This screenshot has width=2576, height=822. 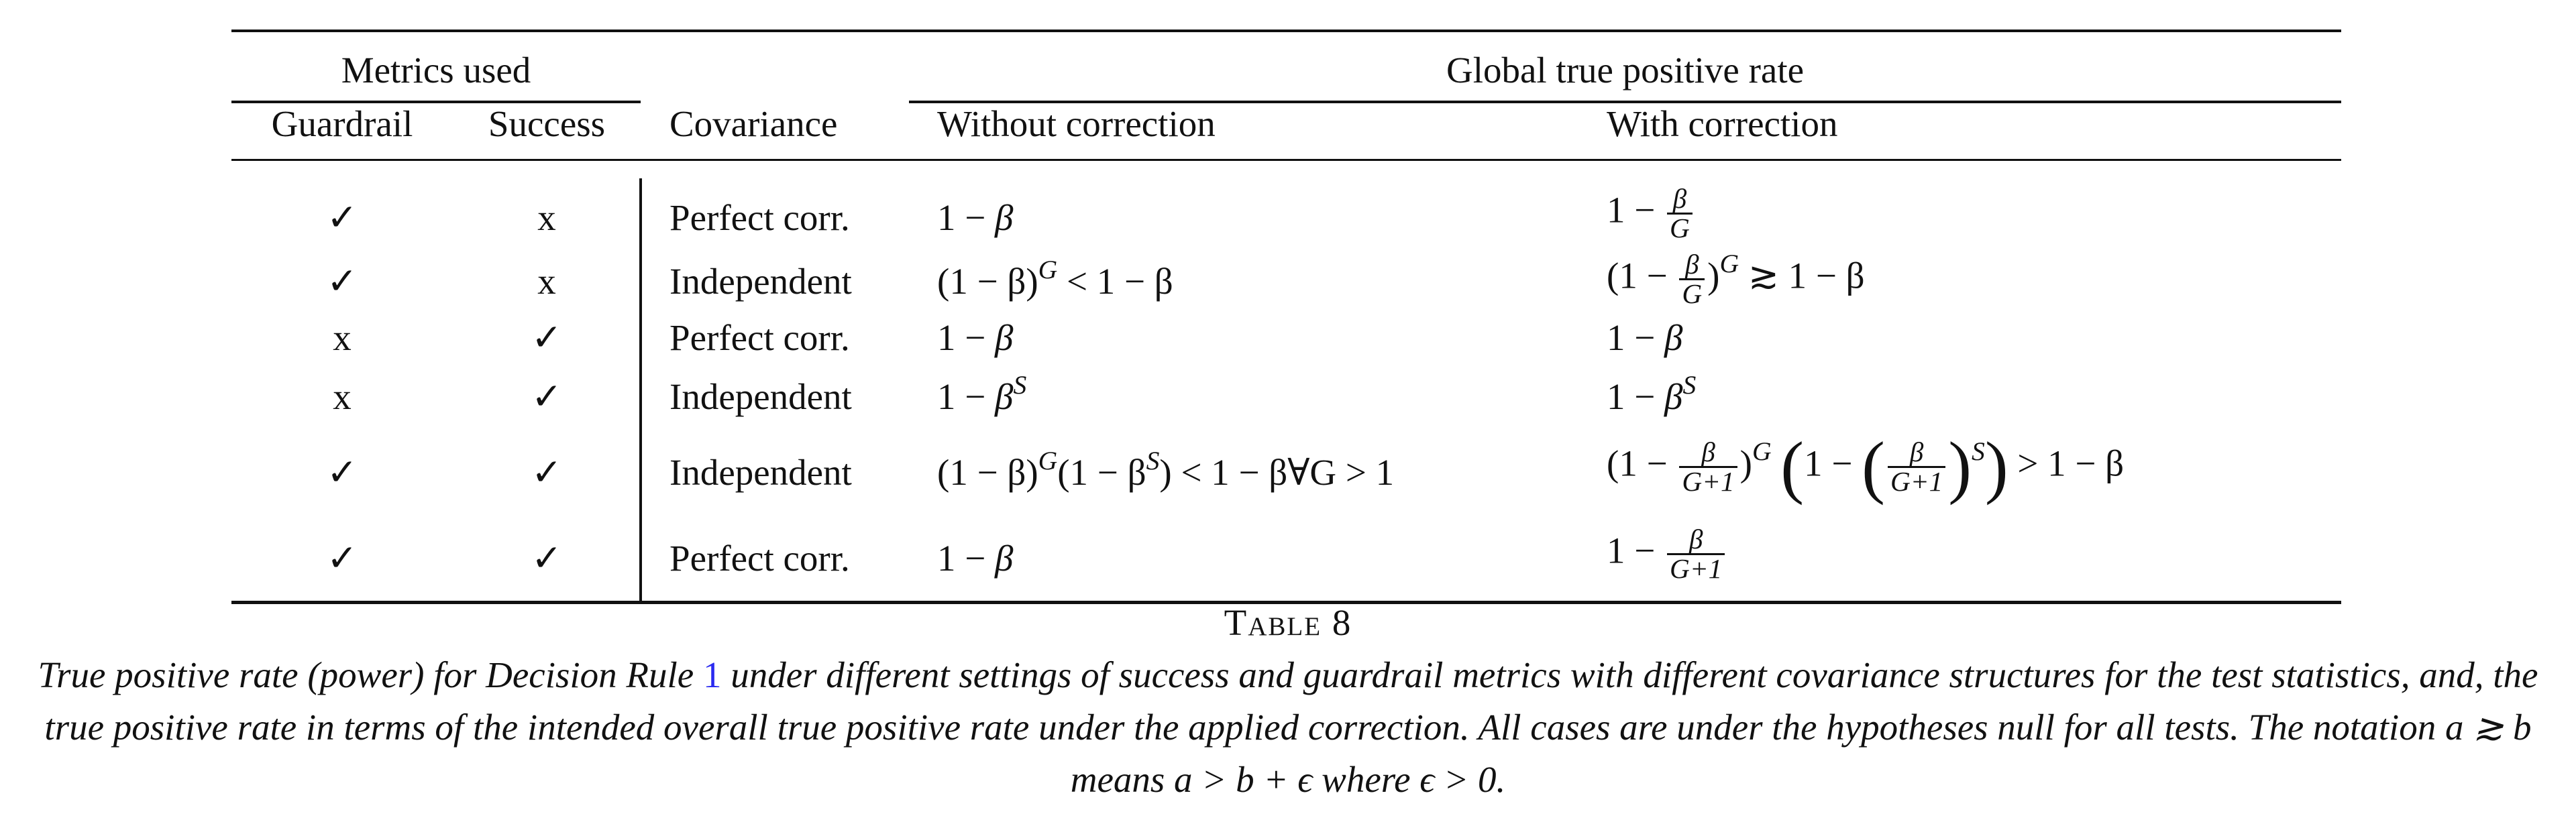 What do you see at coordinates (1055, 278) in the screenshot?
I see `row2-without-correction: (1 − β)G < 1 − β` at bounding box center [1055, 278].